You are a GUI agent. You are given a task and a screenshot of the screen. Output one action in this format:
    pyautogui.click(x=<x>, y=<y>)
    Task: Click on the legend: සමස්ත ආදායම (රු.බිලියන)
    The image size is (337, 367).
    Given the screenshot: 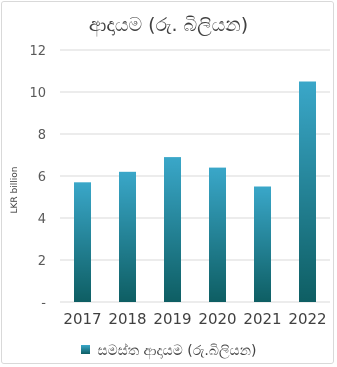 What is the action you would take?
    pyautogui.click(x=168, y=351)
    